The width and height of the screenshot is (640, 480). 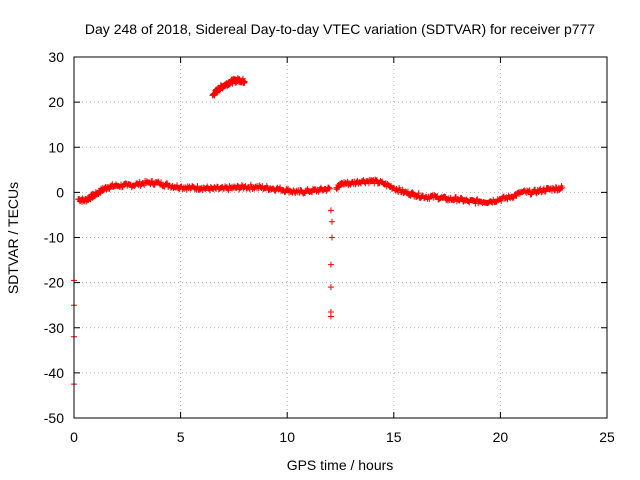 What do you see at coordinates (13, 238) in the screenshot?
I see `y-axis-label: SDTVAR / TECUs` at bounding box center [13, 238].